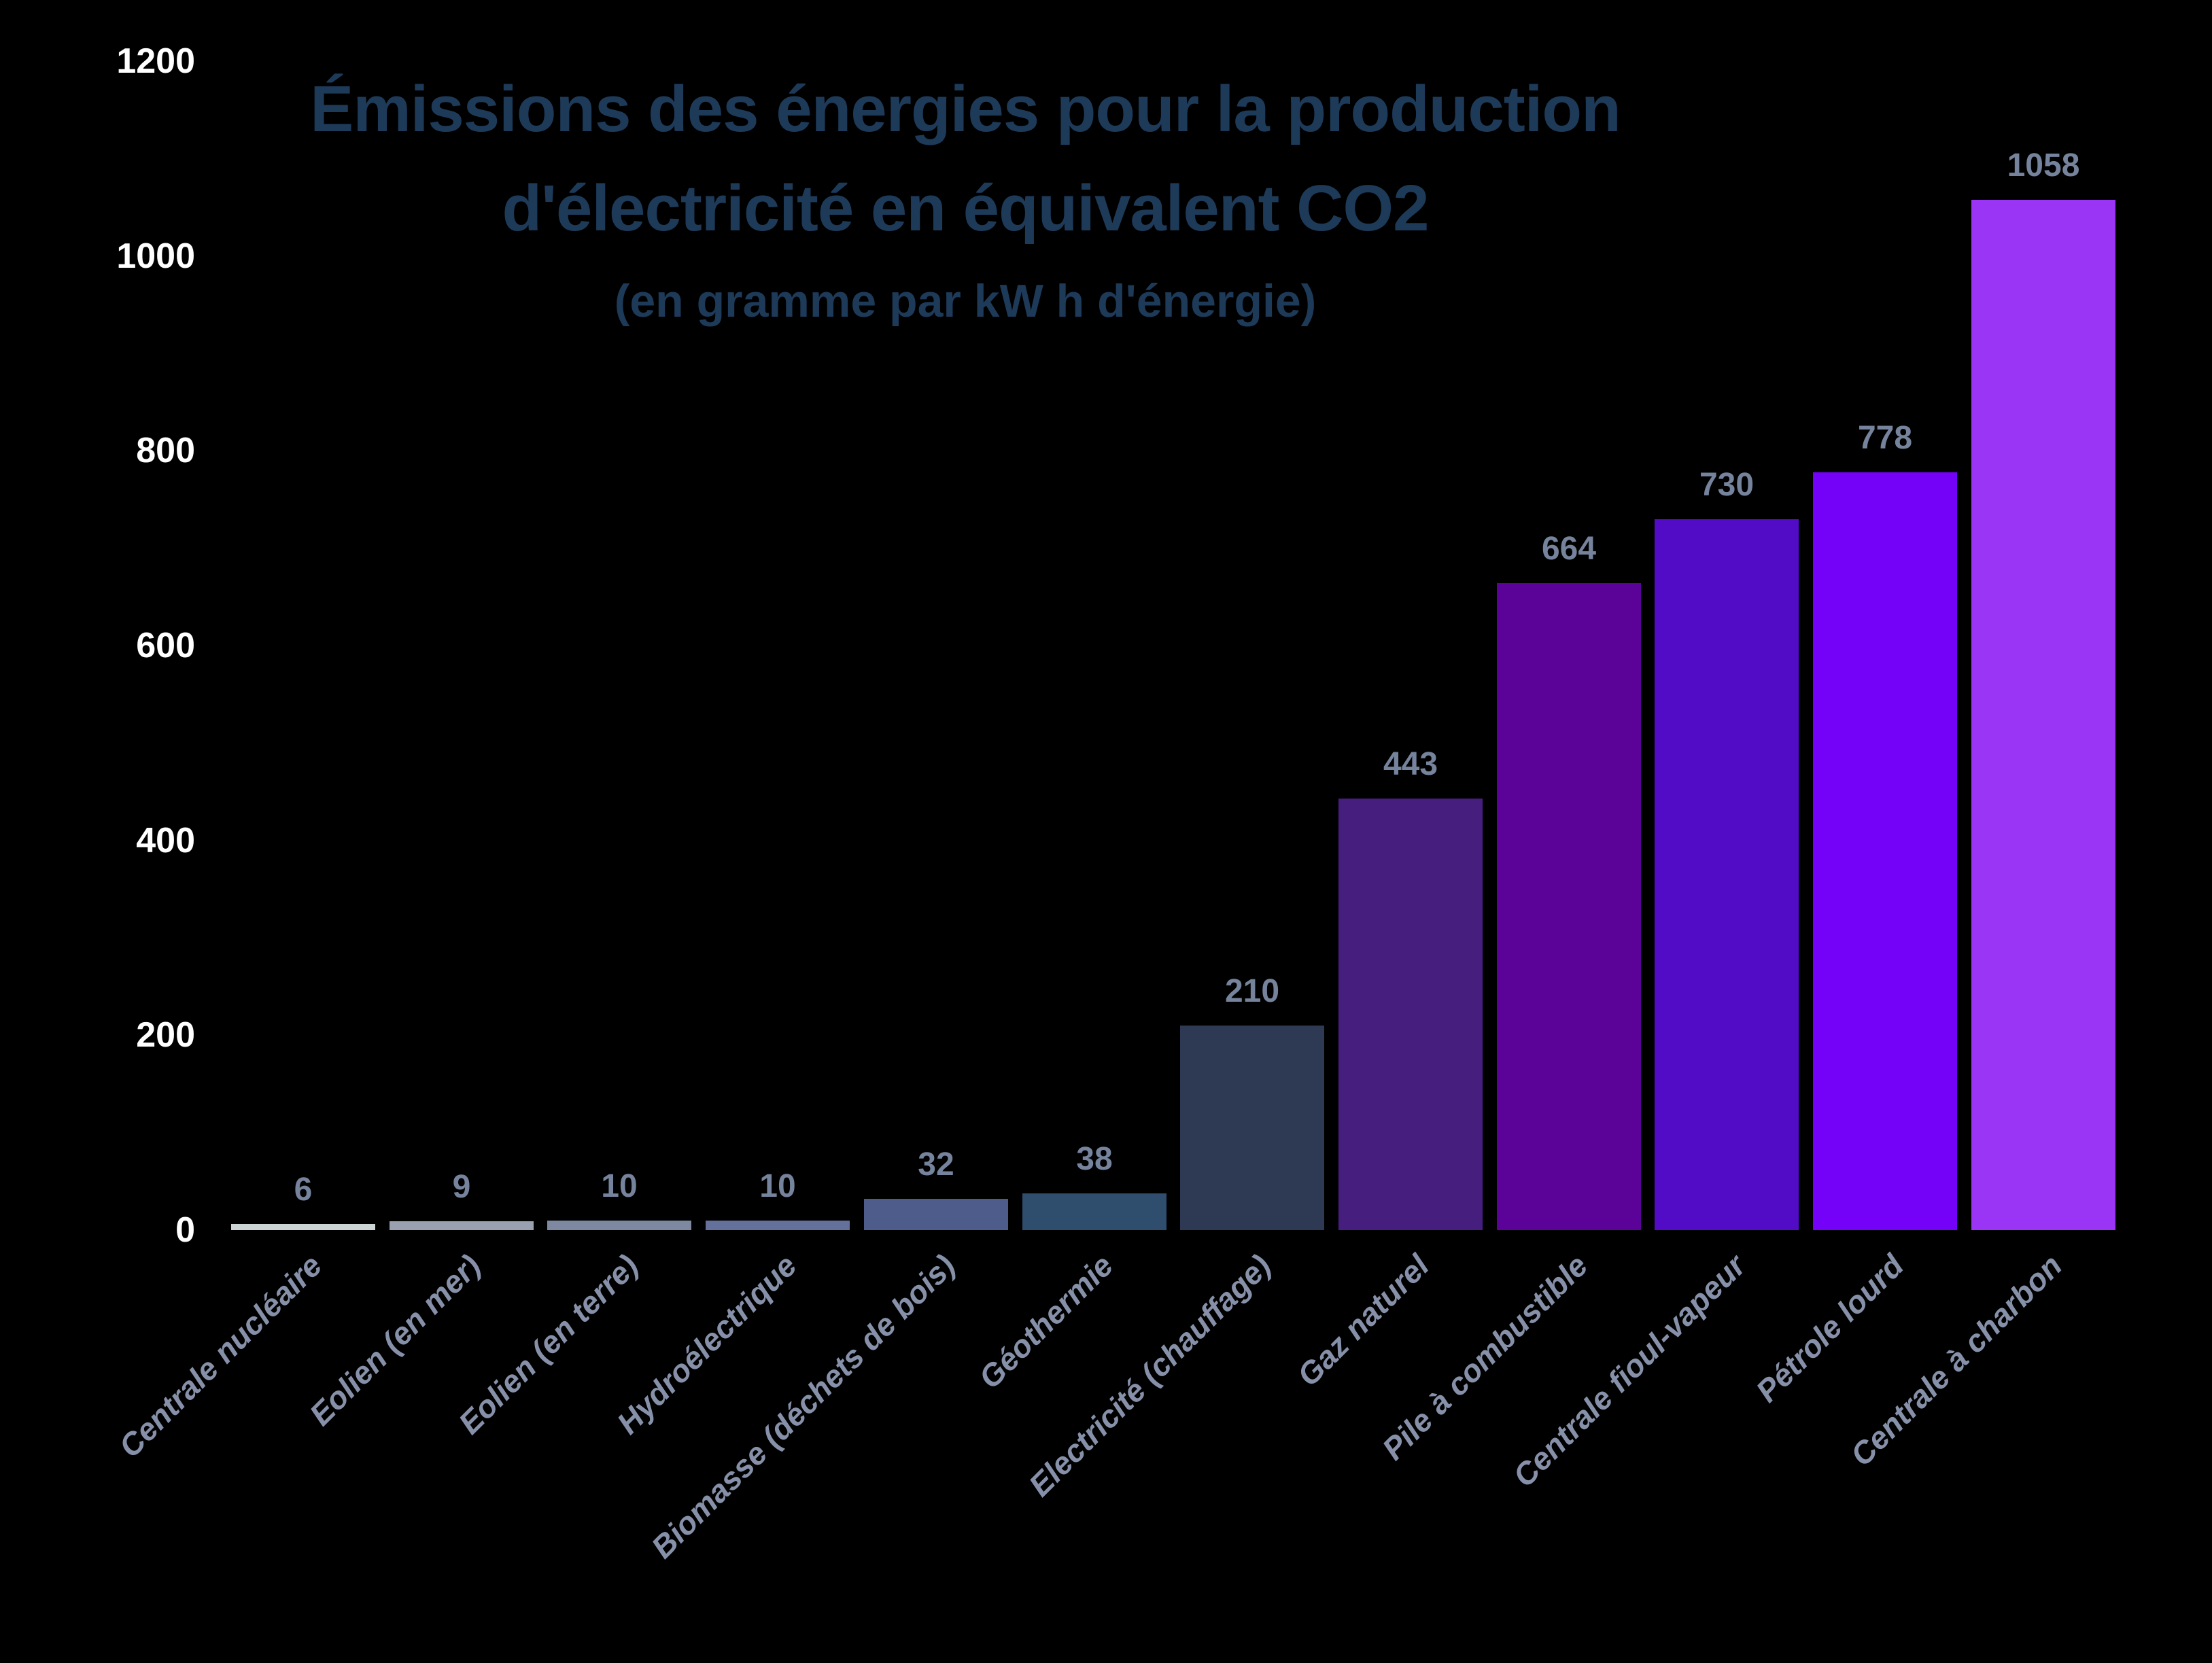  Describe the element at coordinates (1569, 906) in the screenshot. I see `bar-pile-a-combustible` at that location.